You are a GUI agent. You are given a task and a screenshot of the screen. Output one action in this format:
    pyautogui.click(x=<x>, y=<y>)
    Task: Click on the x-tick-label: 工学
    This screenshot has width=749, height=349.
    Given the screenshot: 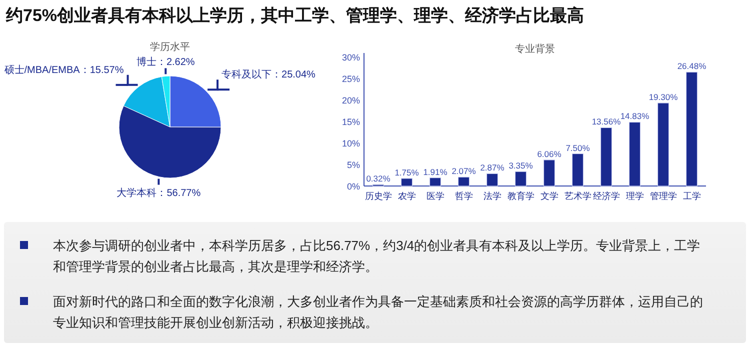 What is the action you would take?
    pyautogui.click(x=691, y=196)
    